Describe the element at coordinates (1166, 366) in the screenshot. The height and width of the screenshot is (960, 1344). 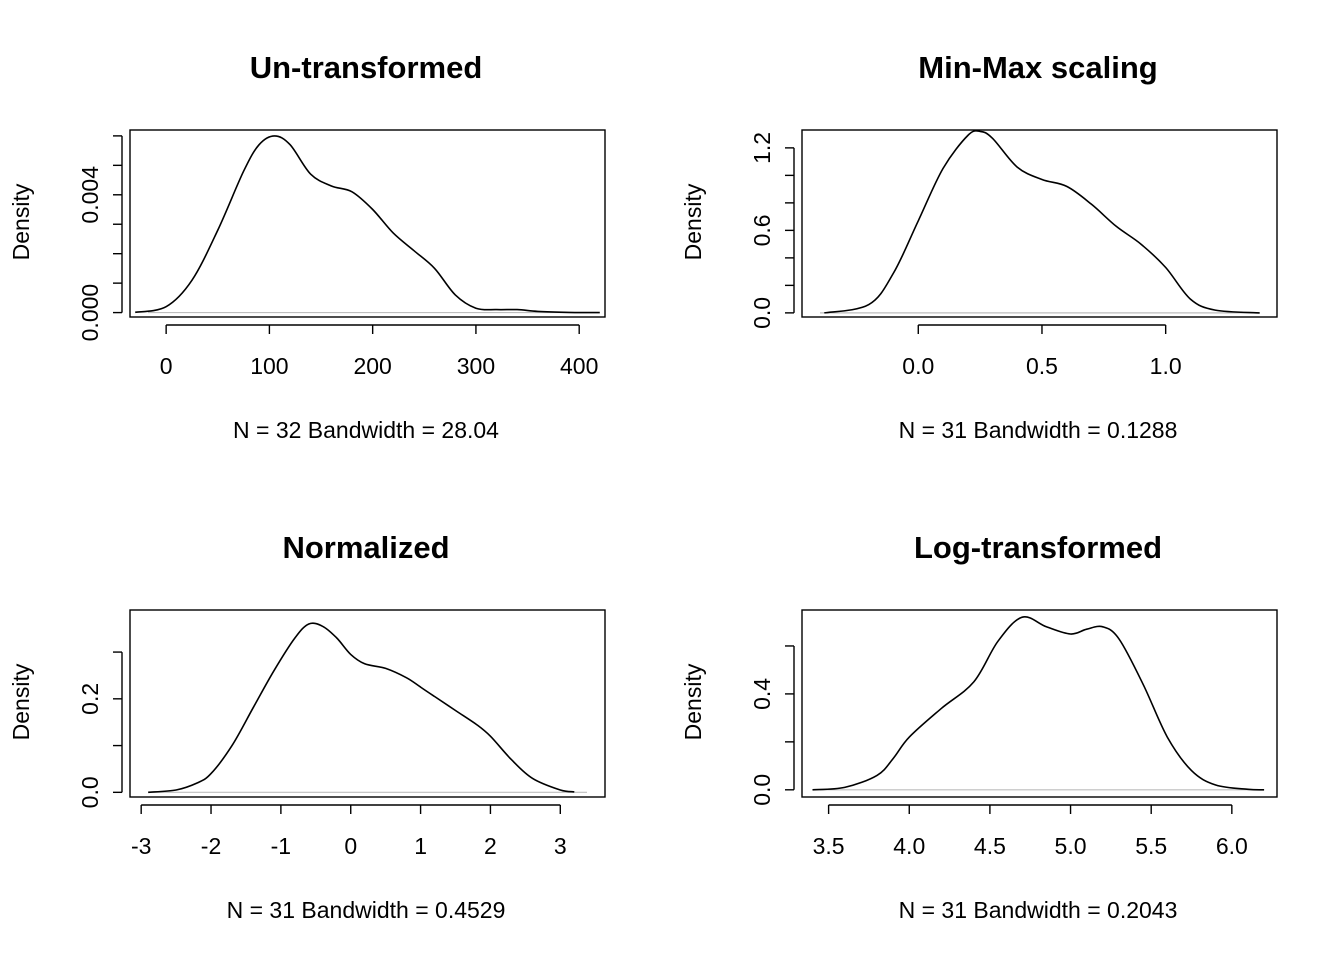
I see `x-tick-label: 1.0` at that location.